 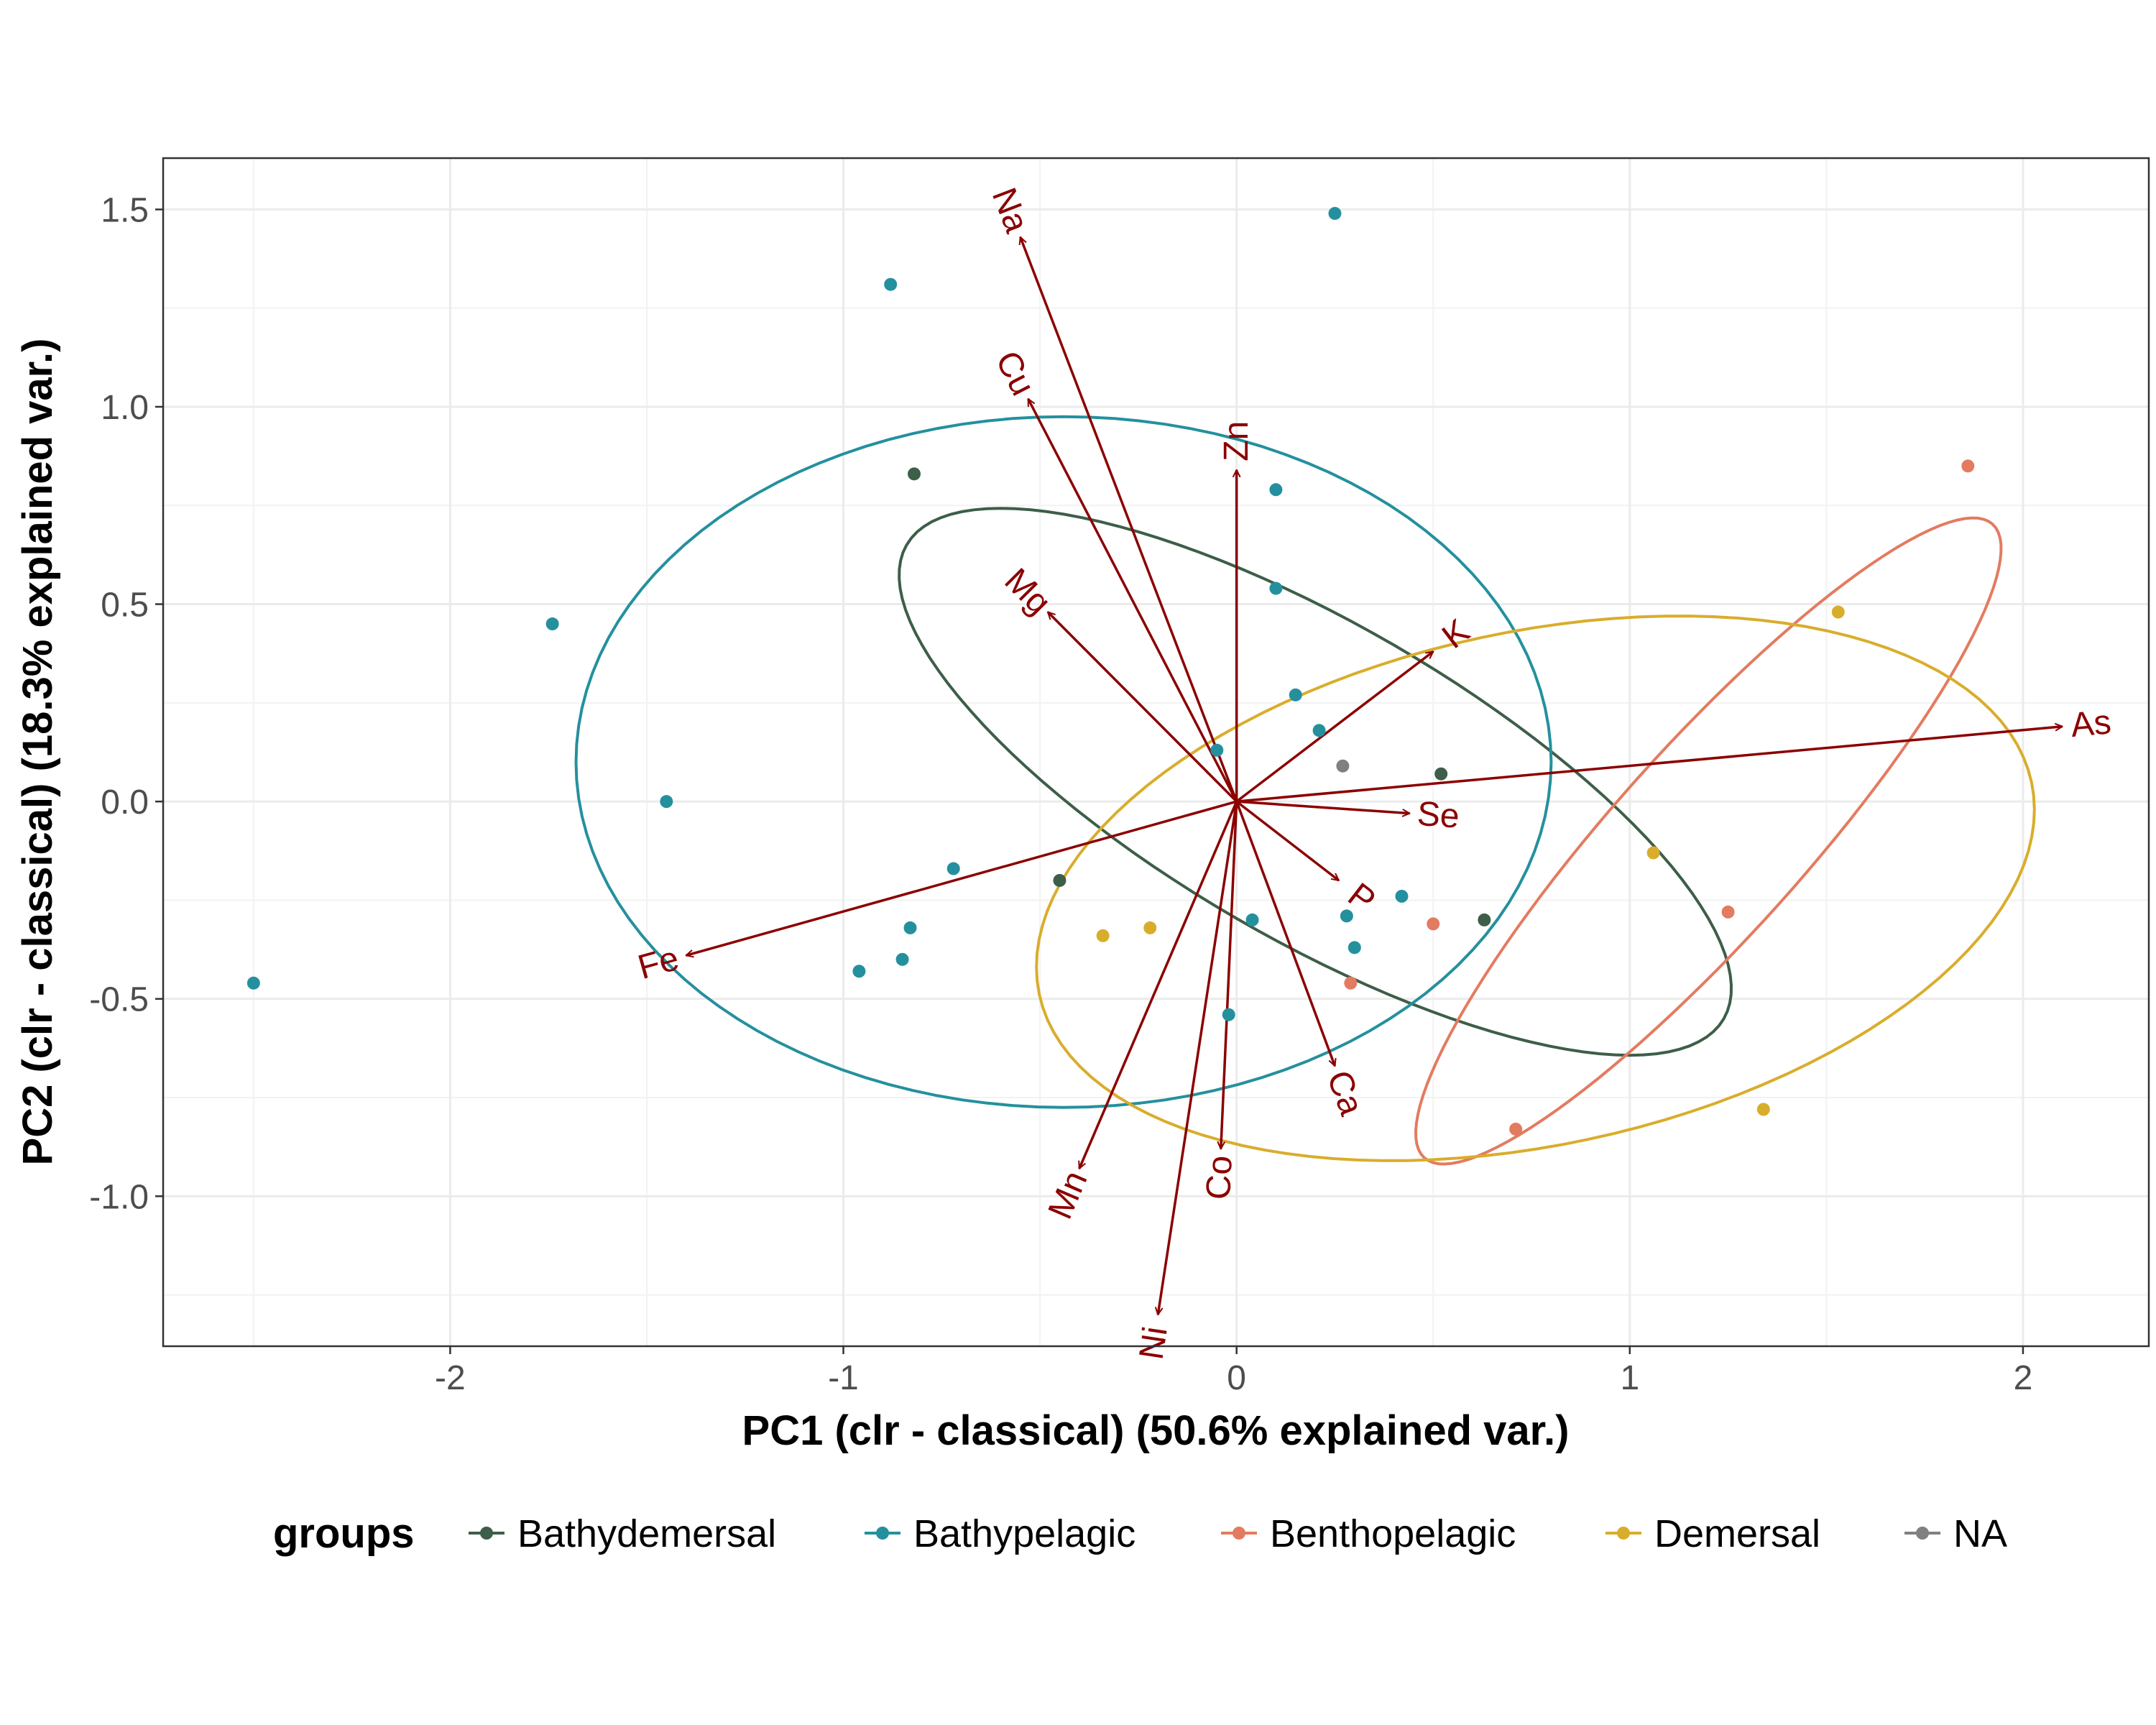 What do you see at coordinates (1393, 1533) in the screenshot?
I see `legend-label-benthopelagic: Benthopelagic` at bounding box center [1393, 1533].